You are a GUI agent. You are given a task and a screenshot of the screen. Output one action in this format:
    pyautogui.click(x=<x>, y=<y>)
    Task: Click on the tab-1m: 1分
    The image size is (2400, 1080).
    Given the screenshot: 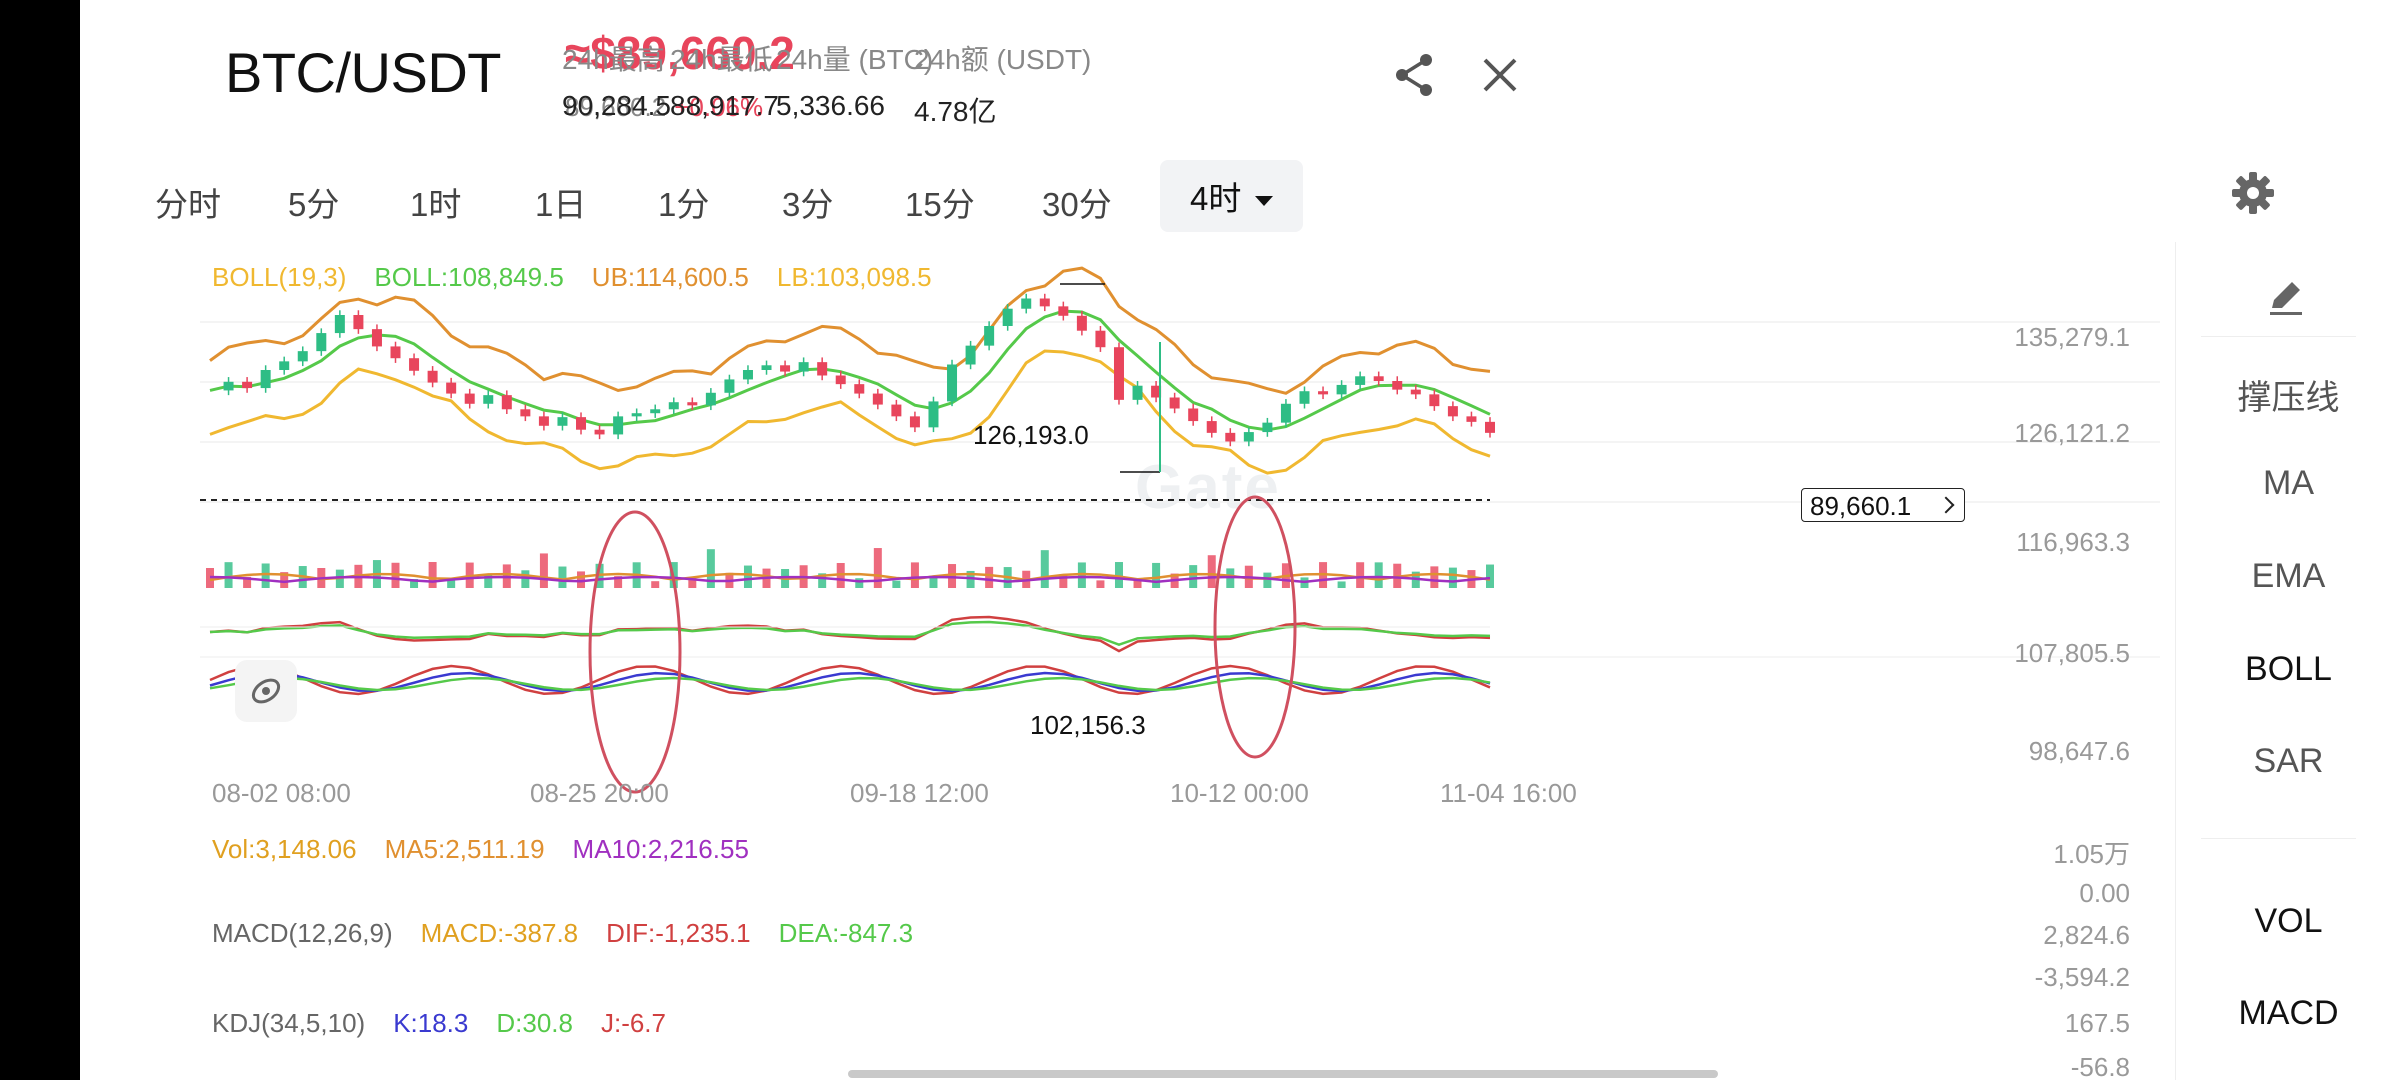 What is the action you would take?
    pyautogui.click(x=684, y=204)
    